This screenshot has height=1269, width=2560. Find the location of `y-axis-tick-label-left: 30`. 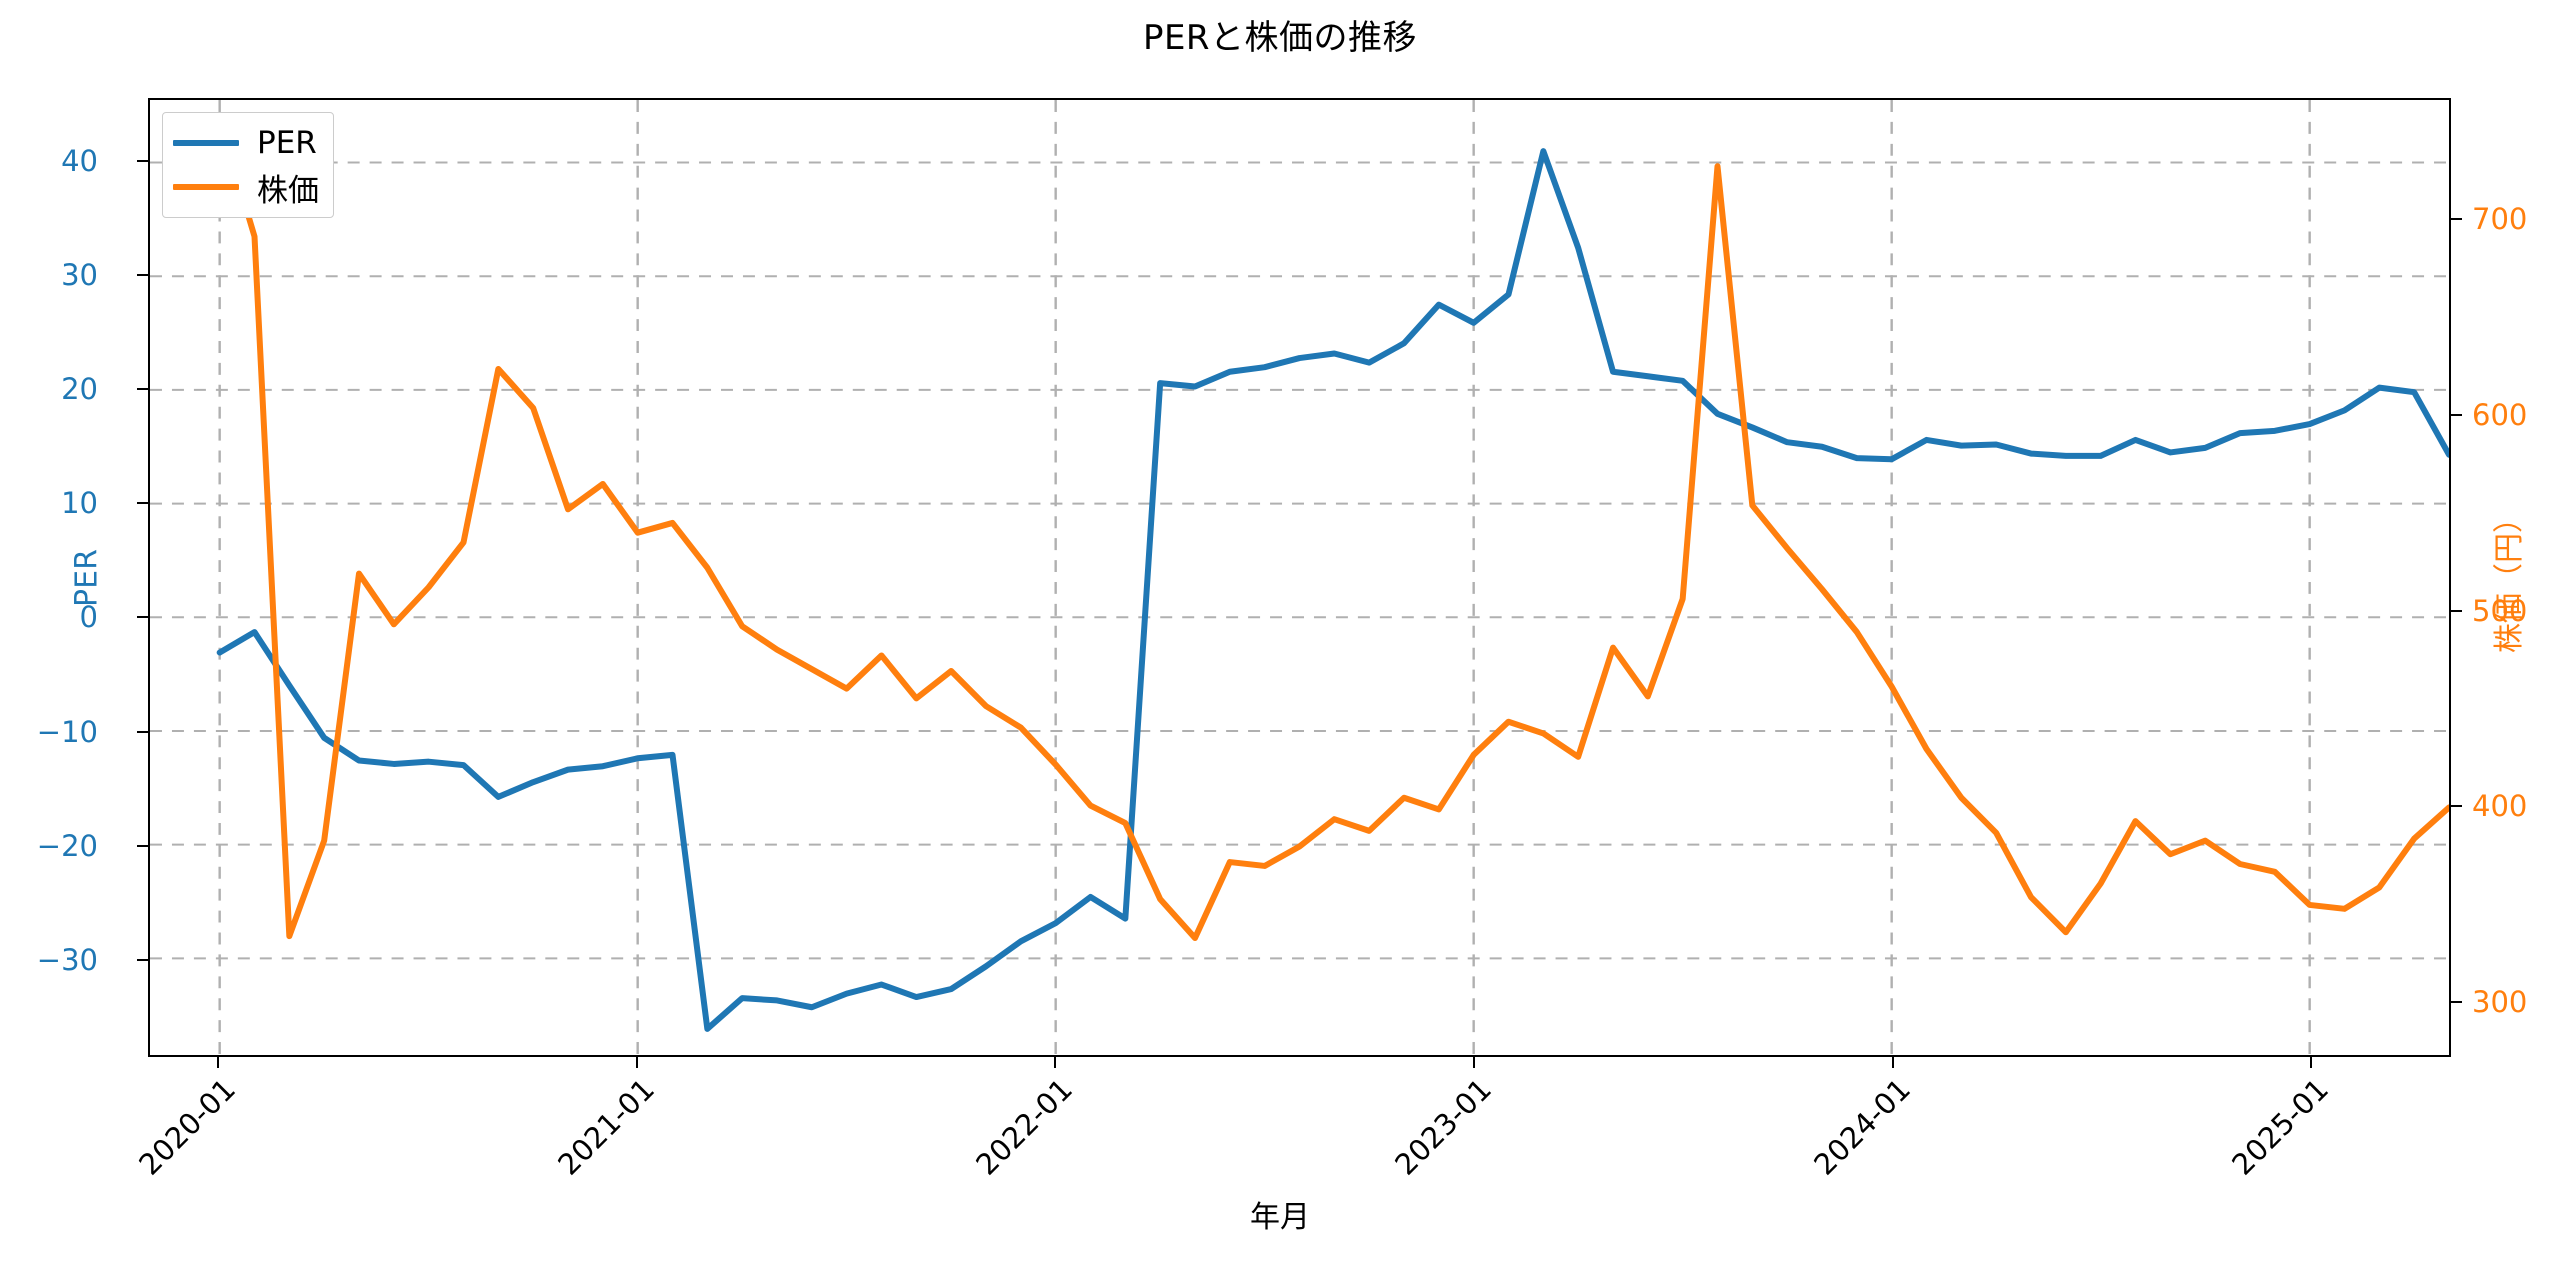

y-axis-tick-label-left: 30 is located at coordinates (79, 274).